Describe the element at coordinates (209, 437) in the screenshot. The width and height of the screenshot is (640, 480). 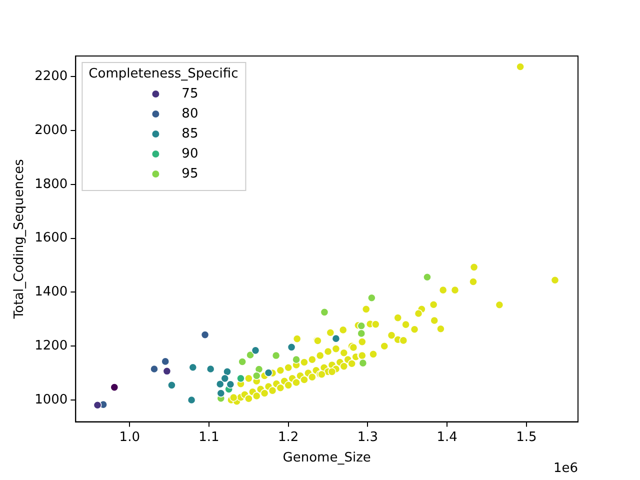
I see `x-tick-label: 1.1` at that location.